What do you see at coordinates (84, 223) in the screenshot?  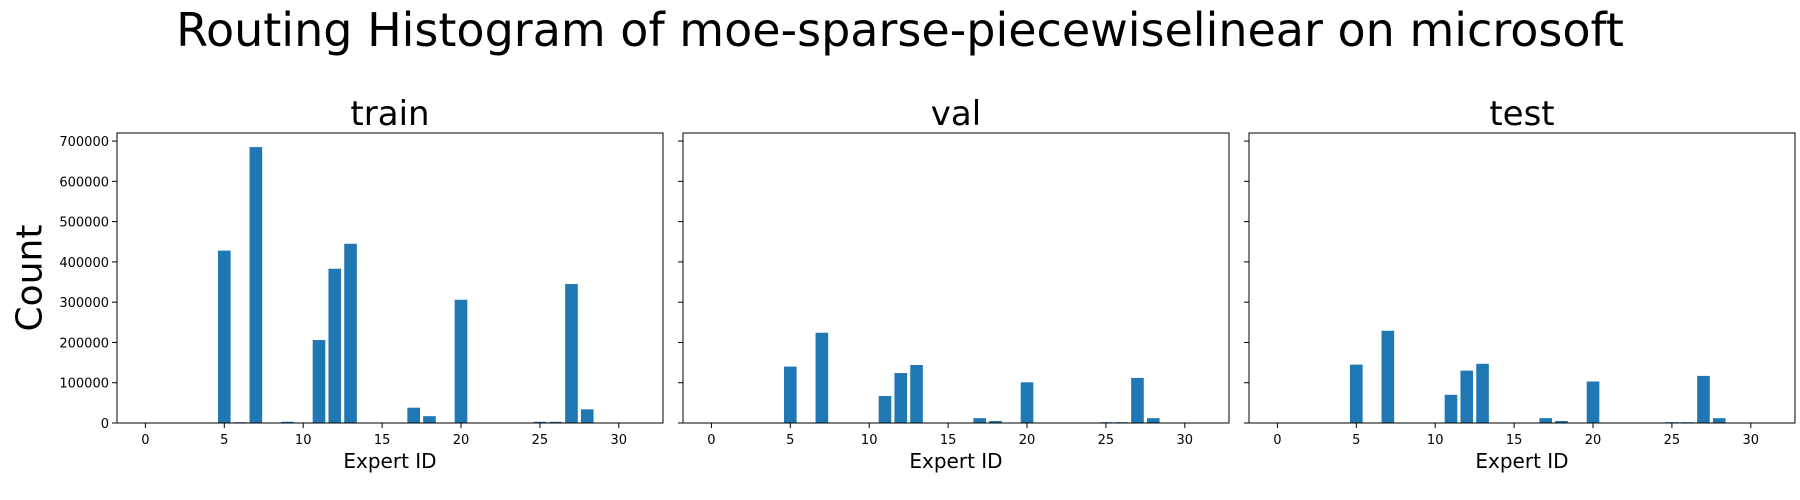 I see `y-tick-label: 500000` at bounding box center [84, 223].